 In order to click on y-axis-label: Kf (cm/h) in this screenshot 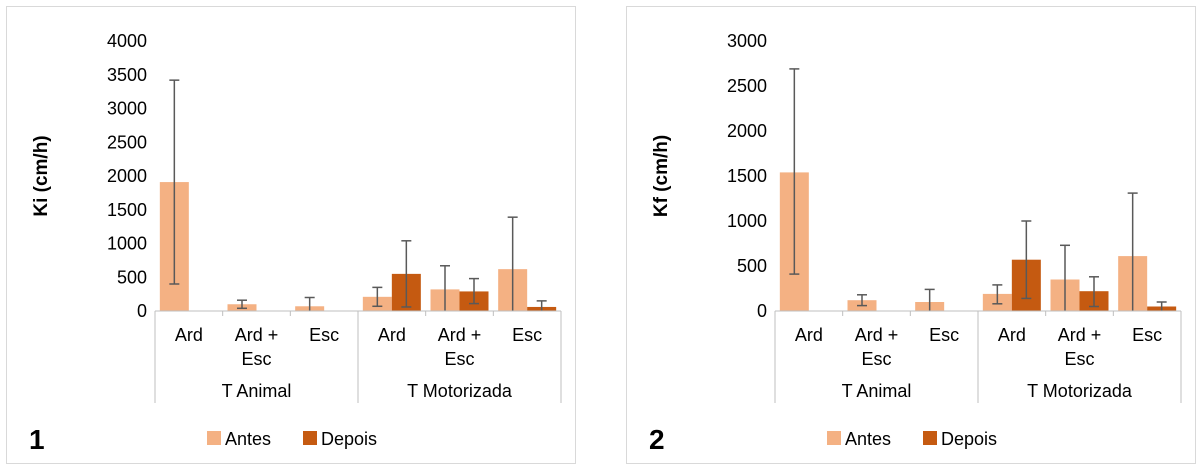, I will do `click(661, 176)`.